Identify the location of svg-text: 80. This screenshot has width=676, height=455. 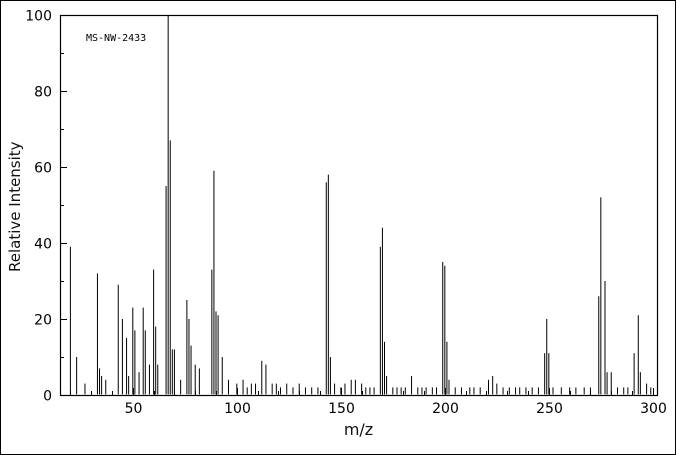
(43, 93).